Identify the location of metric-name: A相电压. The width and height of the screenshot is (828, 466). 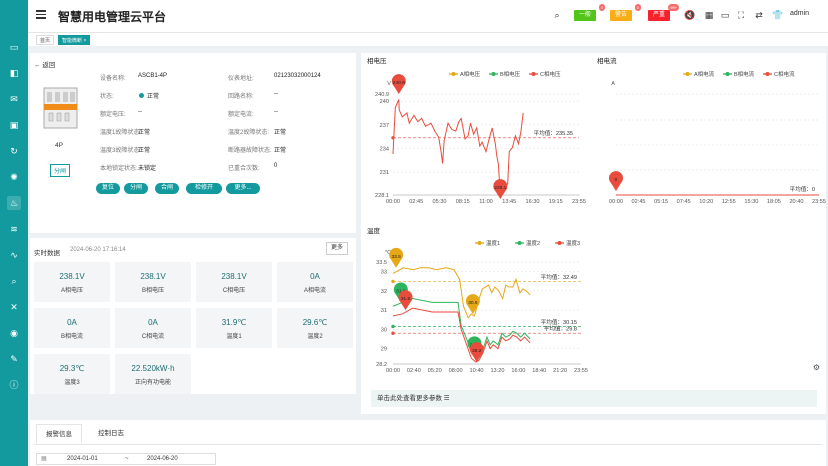
(71, 291).